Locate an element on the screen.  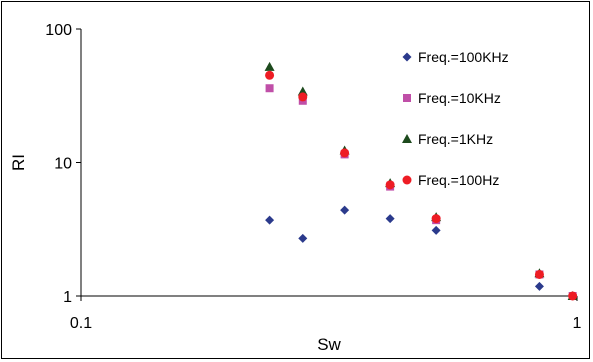
legend-label: Freq.=1KHz is located at coordinates (455, 139).